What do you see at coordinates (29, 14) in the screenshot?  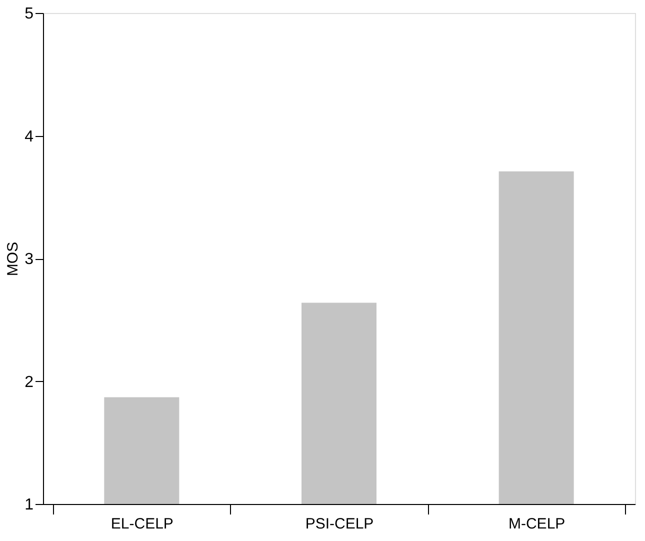 I see `y-tick-label: 5` at bounding box center [29, 14].